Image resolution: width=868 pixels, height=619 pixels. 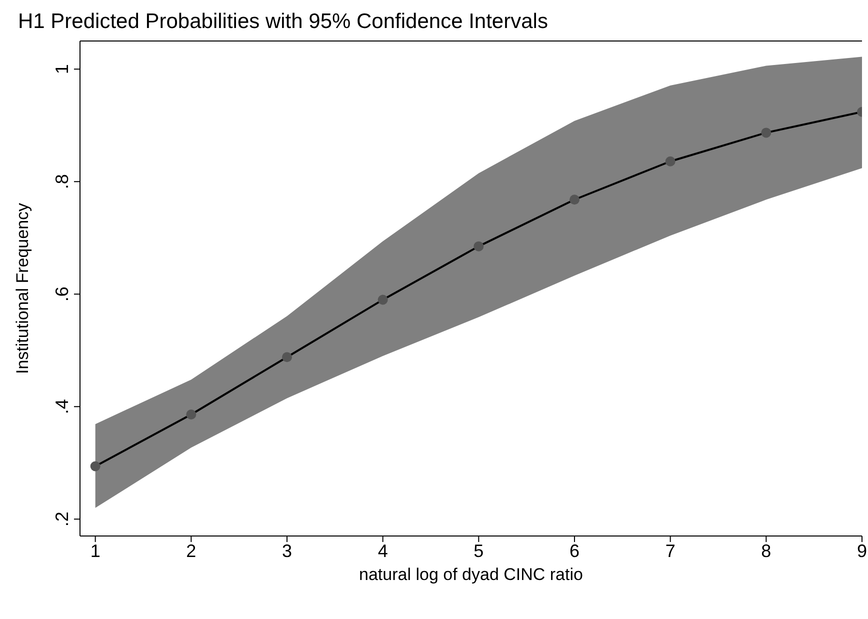 What do you see at coordinates (62, 182) in the screenshot?
I see `y-tick-label: .8` at bounding box center [62, 182].